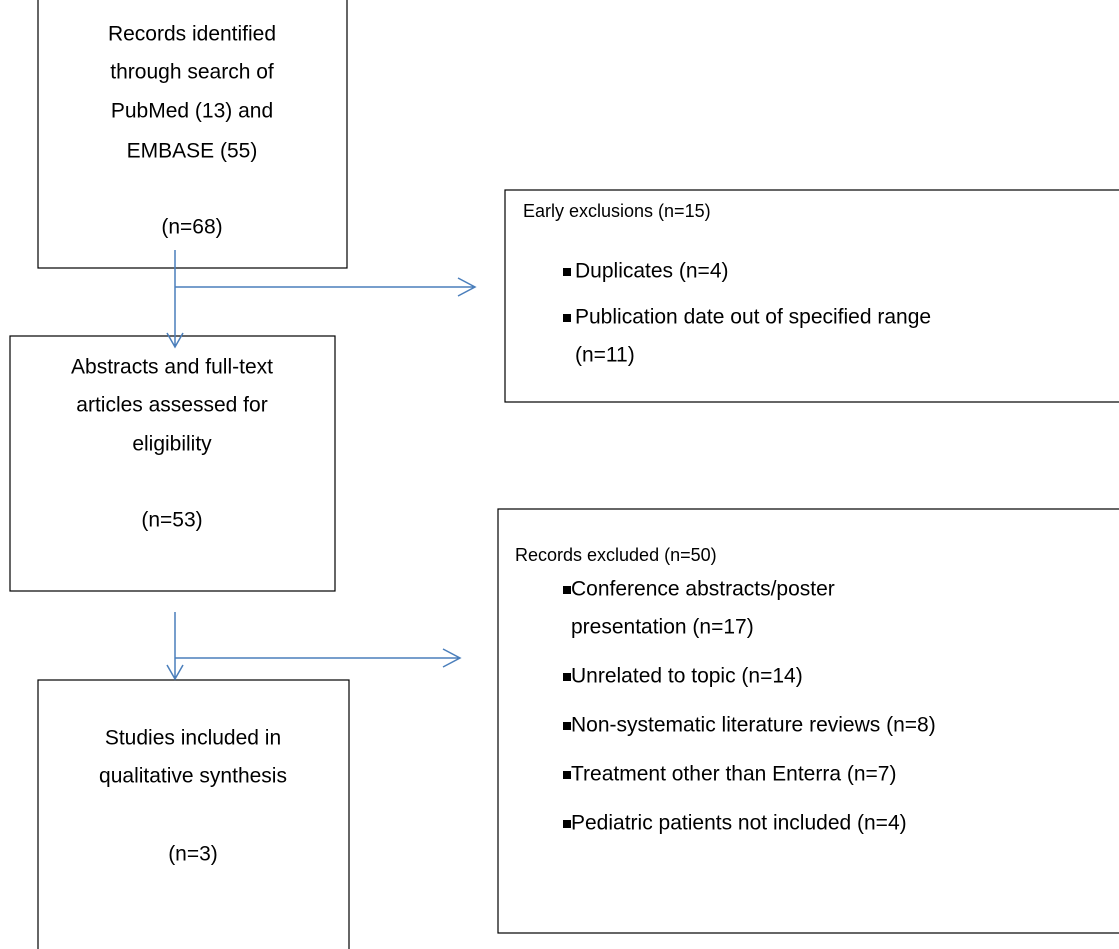 The width and height of the screenshot is (1119, 949). What do you see at coordinates (193, 776) in the screenshot?
I see `node-text: qualitative synthesis` at bounding box center [193, 776].